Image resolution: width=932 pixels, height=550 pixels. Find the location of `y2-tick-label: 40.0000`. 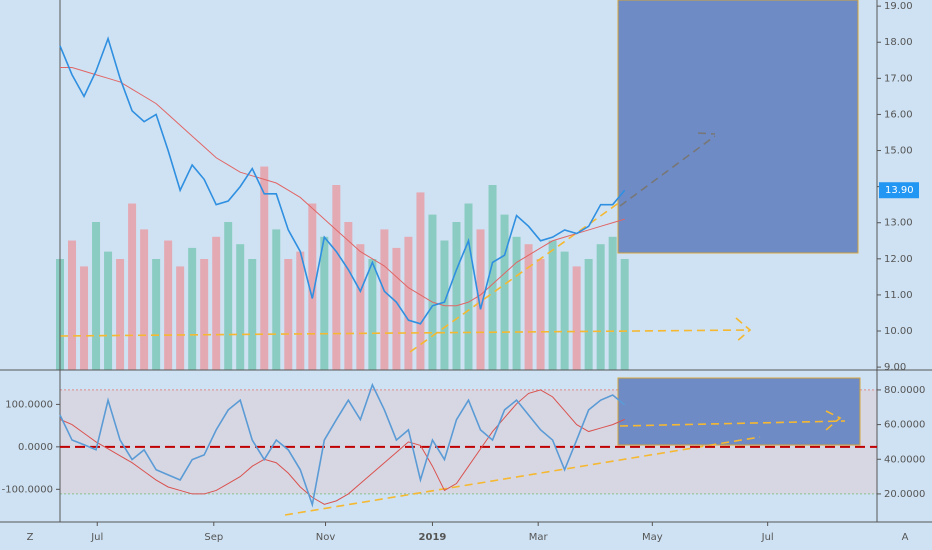

y2-tick-label: 40.0000 is located at coordinates (904, 459).